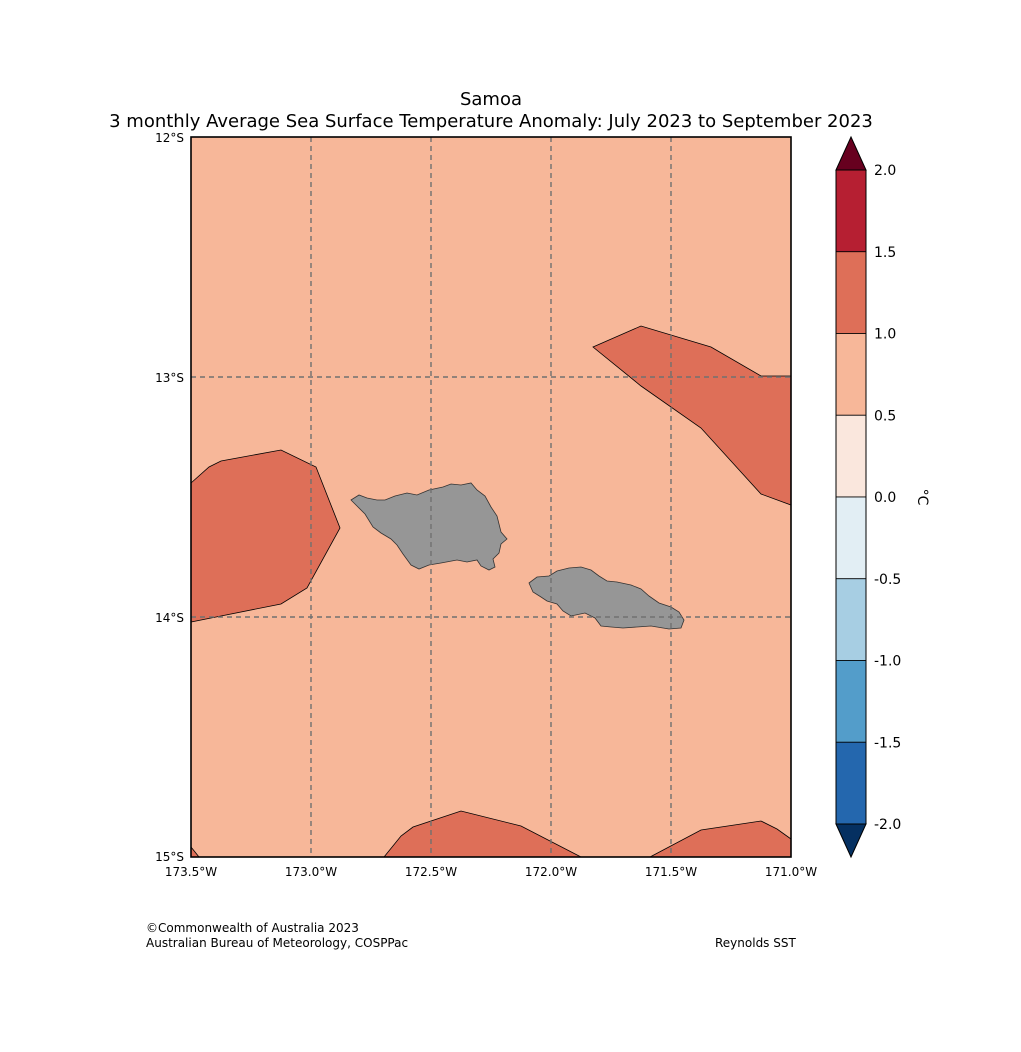  Describe the element at coordinates (887, 743) in the screenshot. I see `colorbar-tick-label: -1.5` at that location.